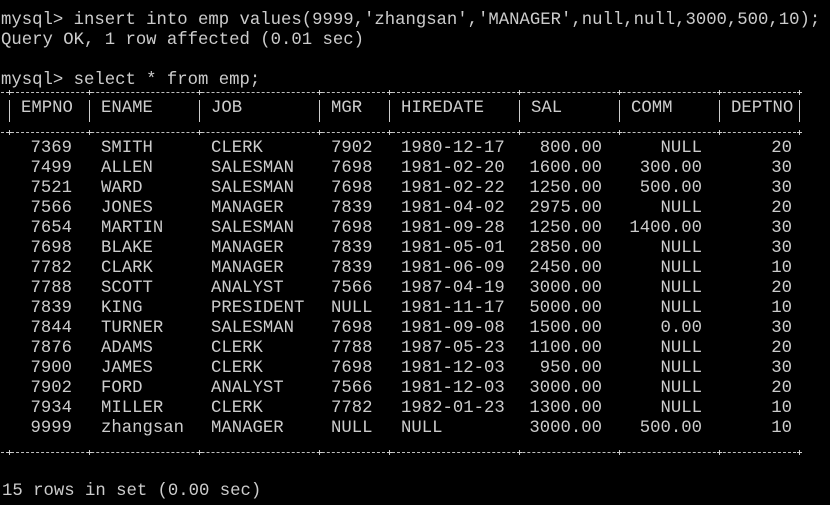 This screenshot has width=830, height=505. What do you see at coordinates (565, 228) in the screenshot?
I see `cell-sal: 1250.00` at bounding box center [565, 228].